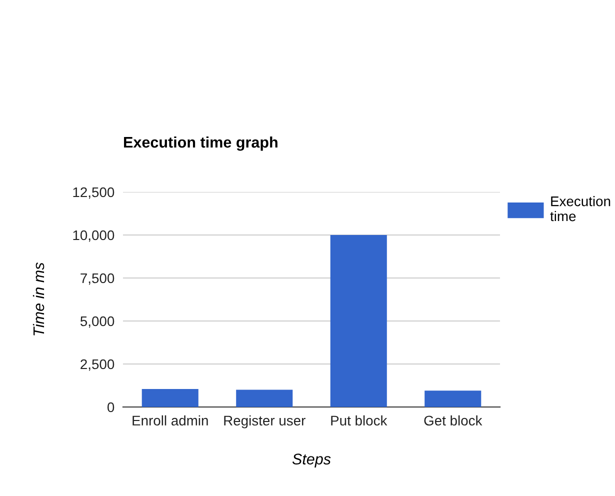 The image size is (615, 496). Describe the element at coordinates (201, 143) in the screenshot. I see `chart-title: Execution time graph` at that location.